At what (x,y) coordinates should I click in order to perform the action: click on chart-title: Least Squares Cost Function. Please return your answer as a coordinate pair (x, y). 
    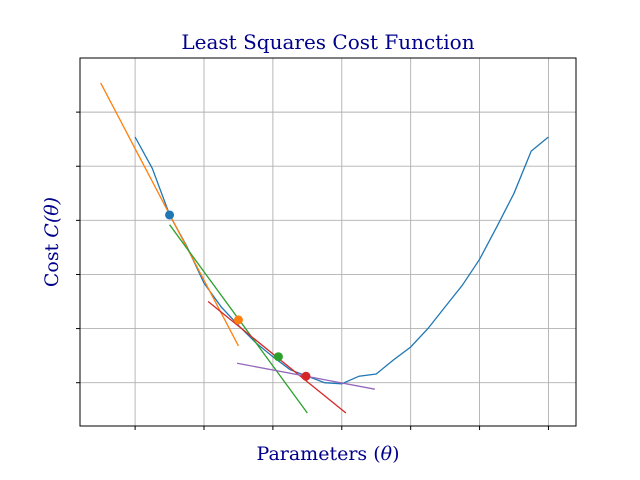
    Looking at the image, I should click on (327, 42).